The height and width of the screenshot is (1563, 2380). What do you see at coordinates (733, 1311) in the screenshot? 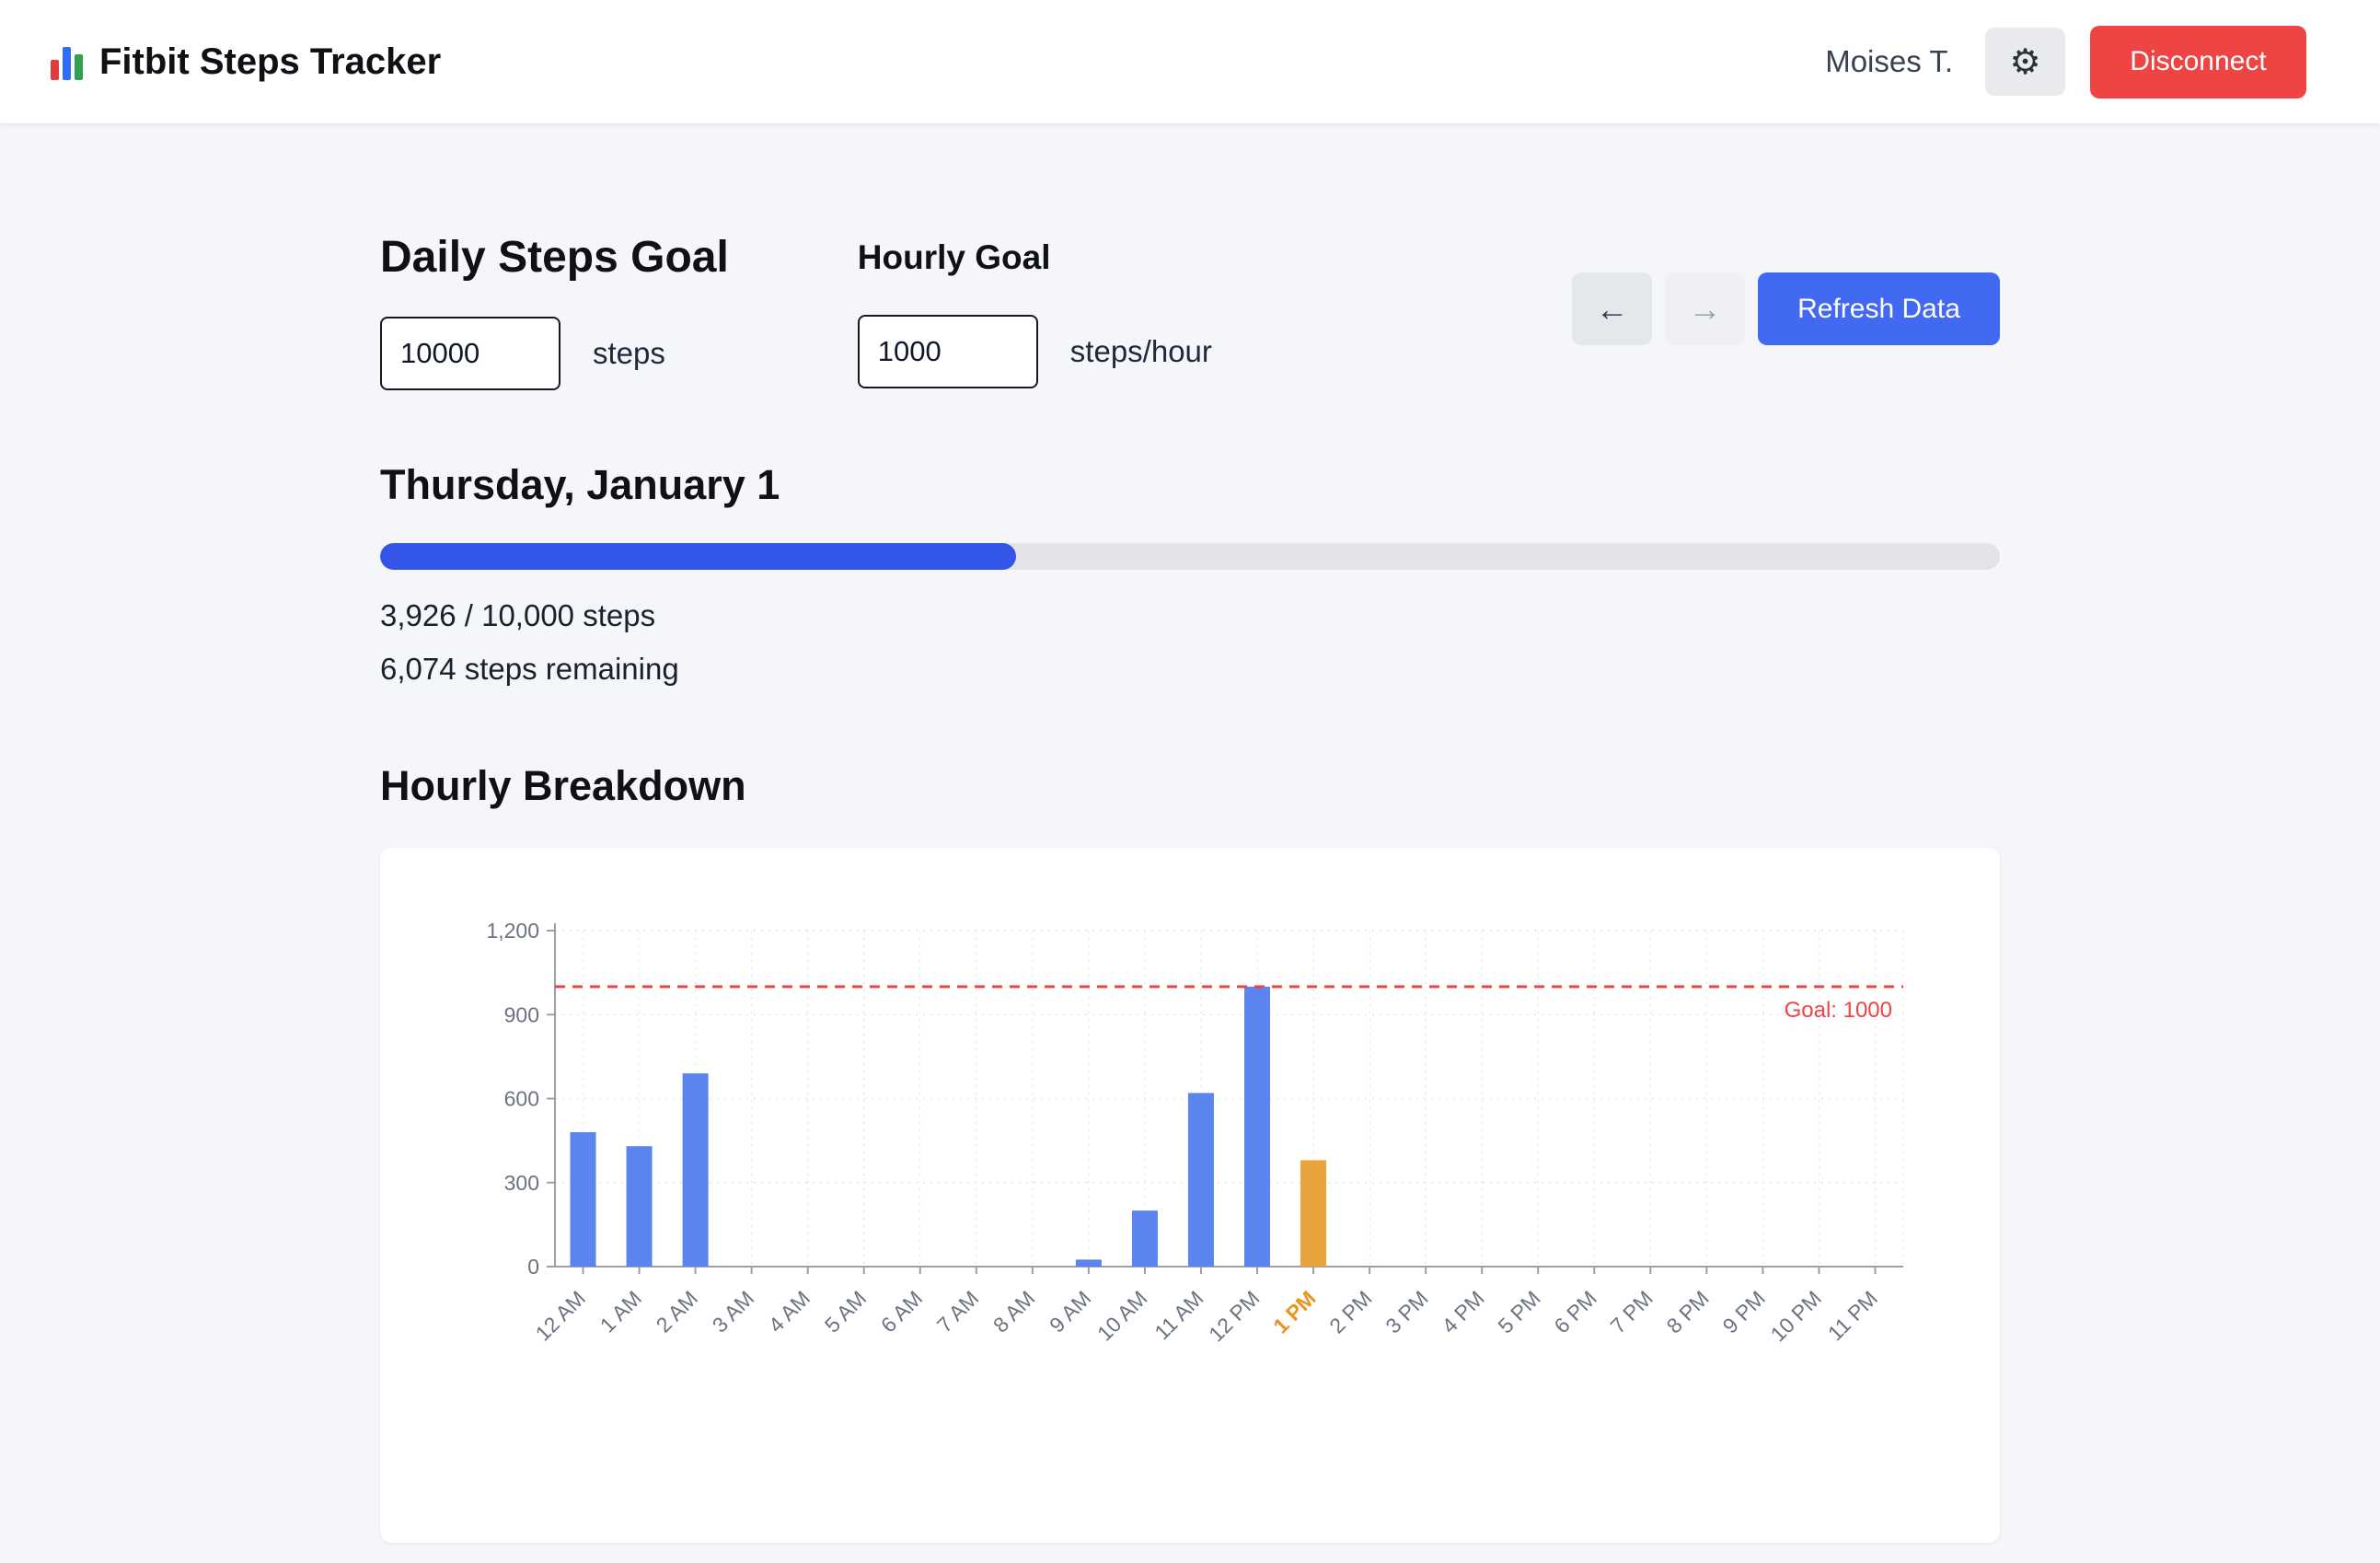
I see `svg-text: 3 AM` at bounding box center [733, 1311].